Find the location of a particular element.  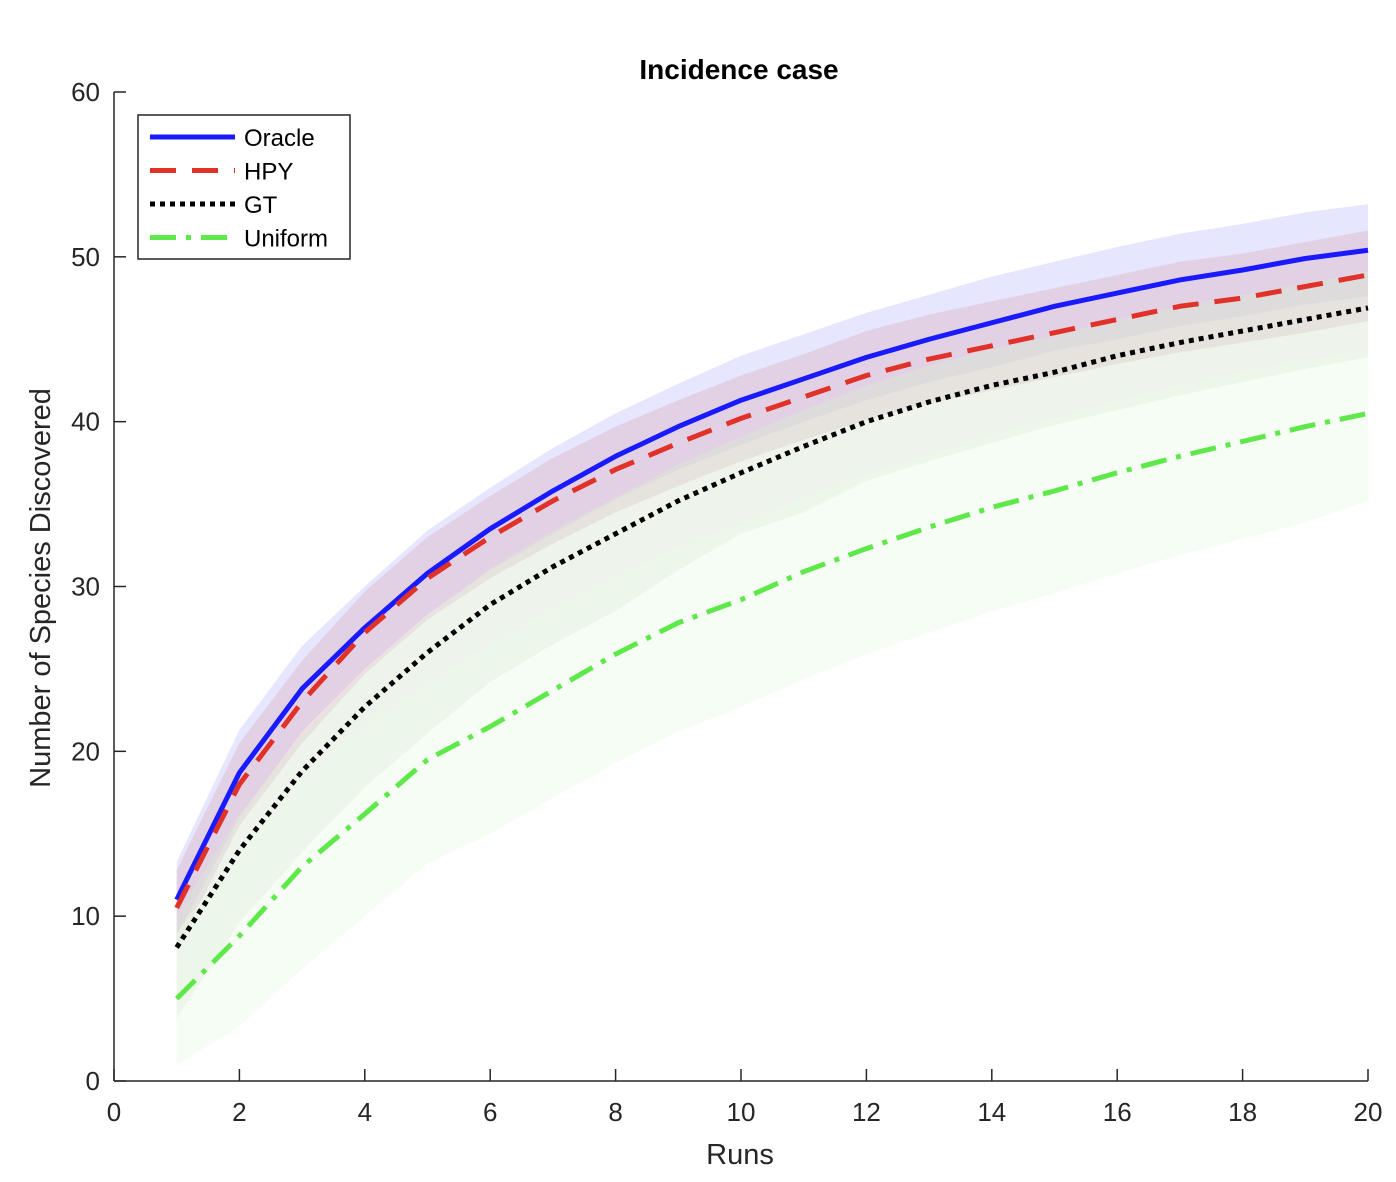

gt-legend-label: GT is located at coordinates (261, 205).